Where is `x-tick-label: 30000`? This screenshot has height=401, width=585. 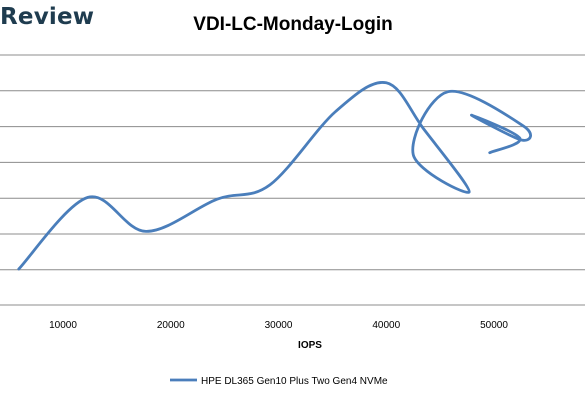 x-tick-label: 30000 is located at coordinates (279, 325).